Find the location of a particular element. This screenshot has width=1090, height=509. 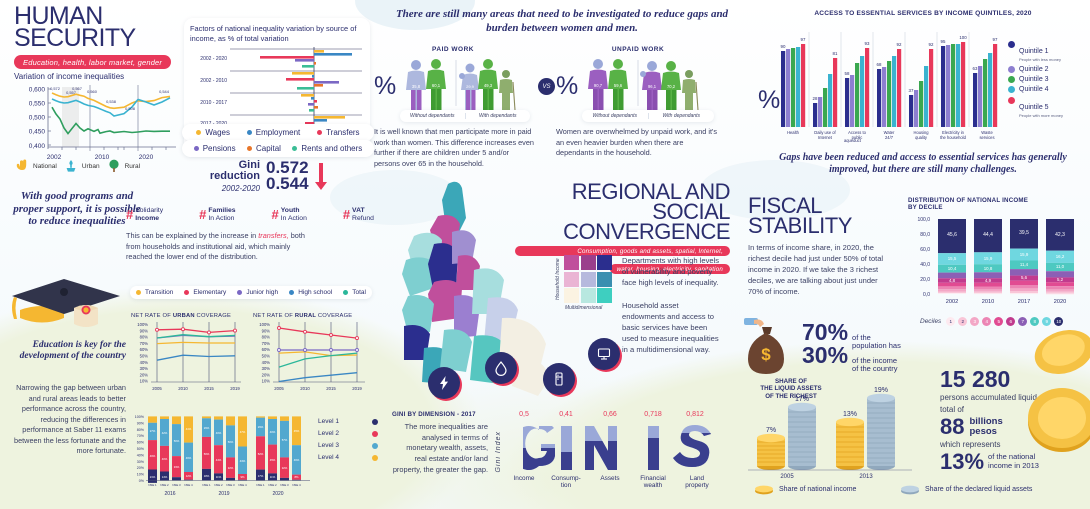

decile-stack-2017: 39,5 15,9 11,4 5,6 is located at coordinates (1024, 257).